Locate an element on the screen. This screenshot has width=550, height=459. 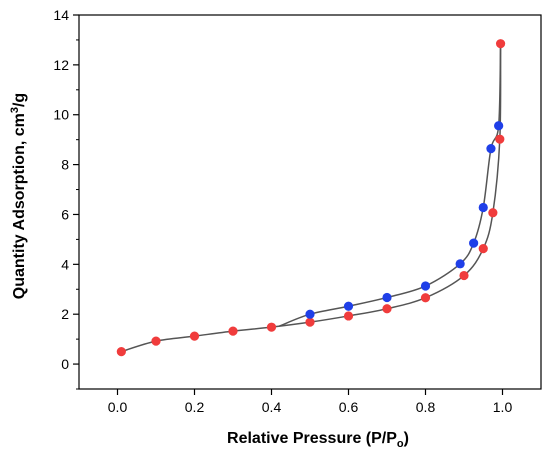
y-tick-label: 2 is located at coordinates (65, 314).